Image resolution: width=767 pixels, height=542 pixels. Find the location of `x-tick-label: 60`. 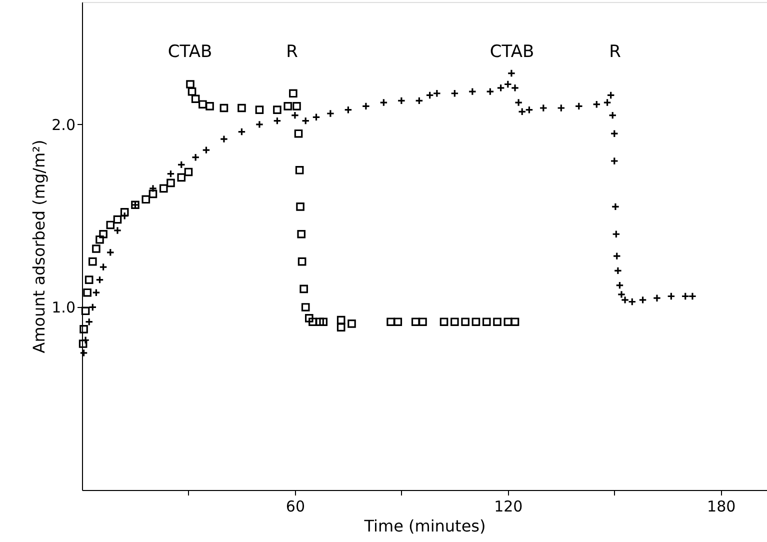

x-tick-label: 60 is located at coordinates (295, 507).